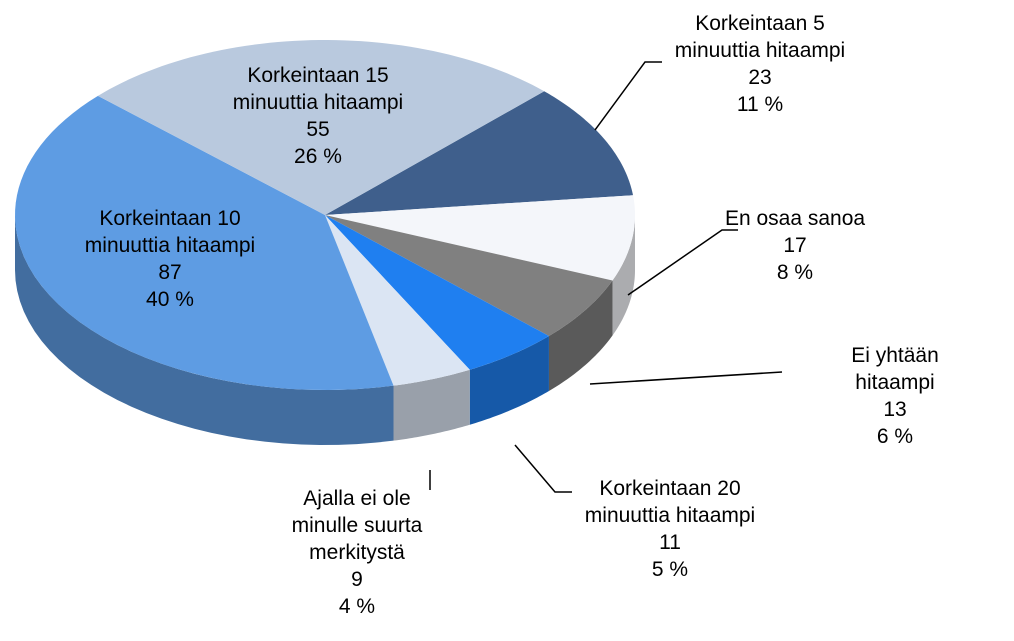  Describe the element at coordinates (318, 89) in the screenshot. I see `category-label: Korkeintaan 15 minuuttia hitaampi` at that location.